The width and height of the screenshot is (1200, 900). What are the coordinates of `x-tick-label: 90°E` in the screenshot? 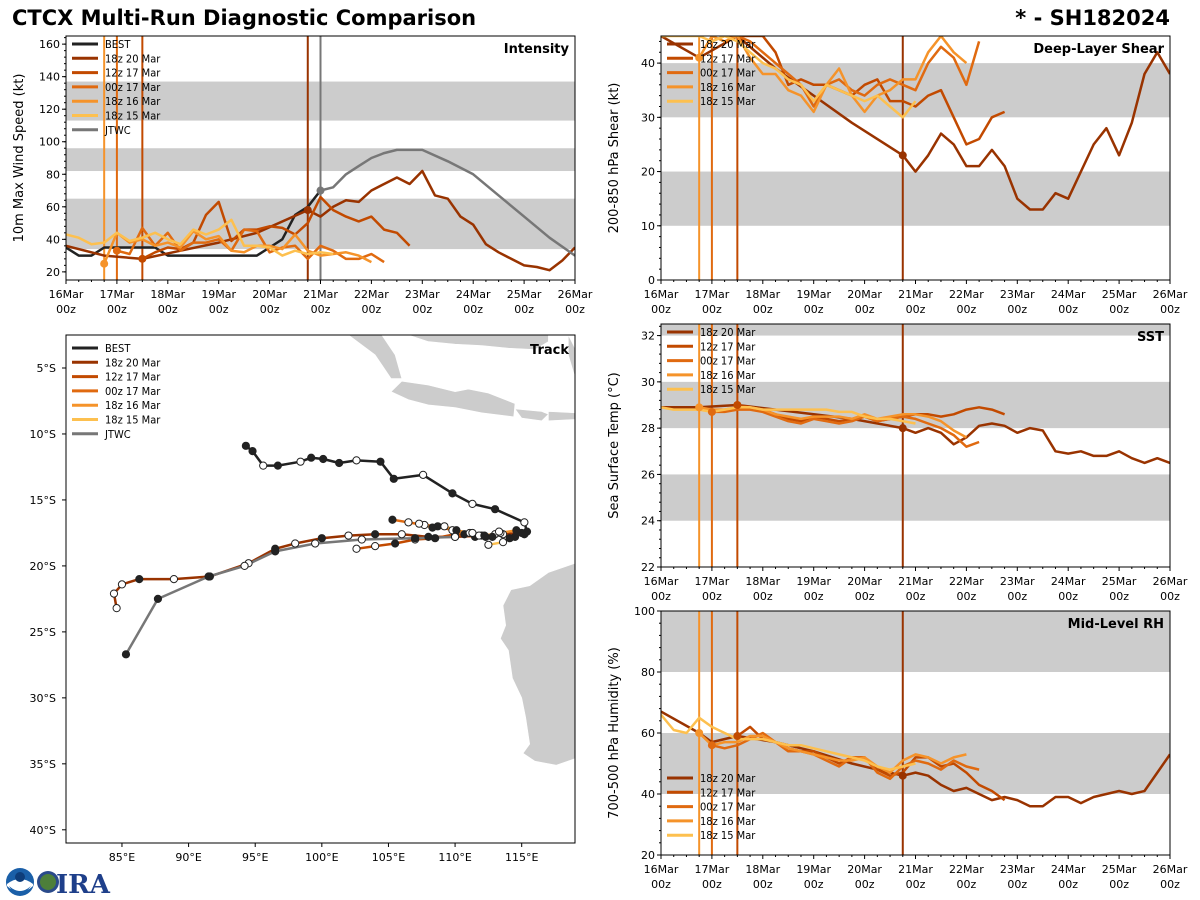 It's located at (188, 857).